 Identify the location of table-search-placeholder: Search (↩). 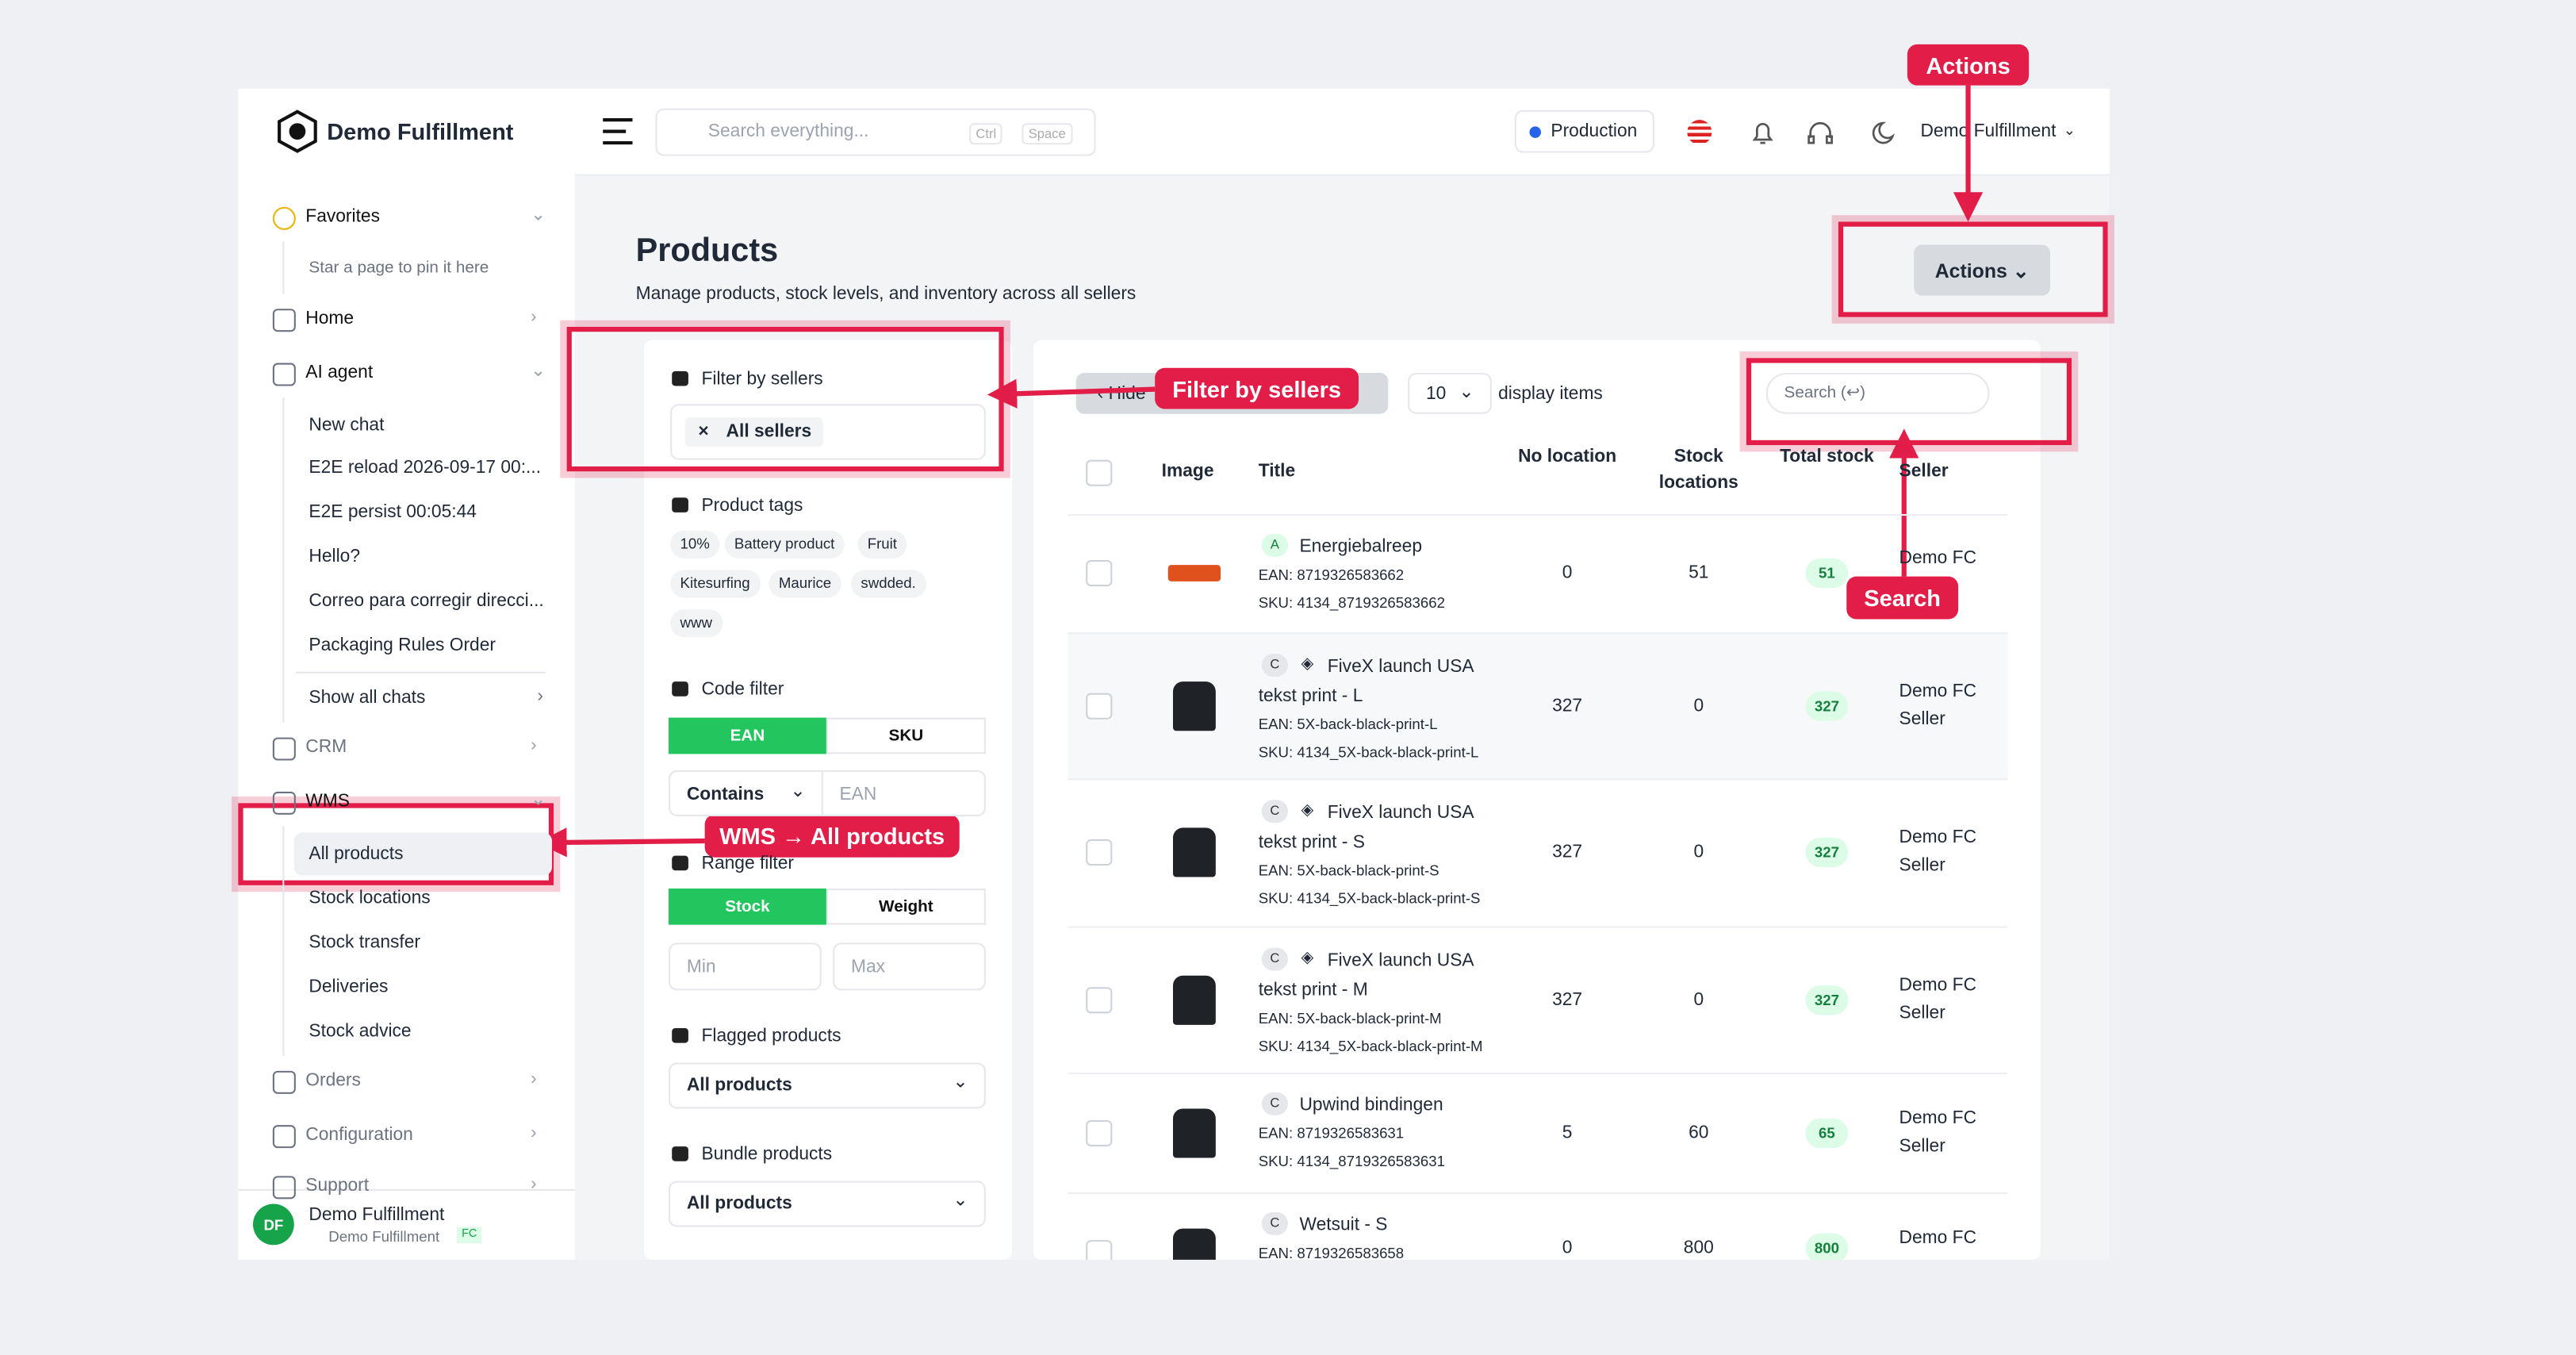
(1825, 394).